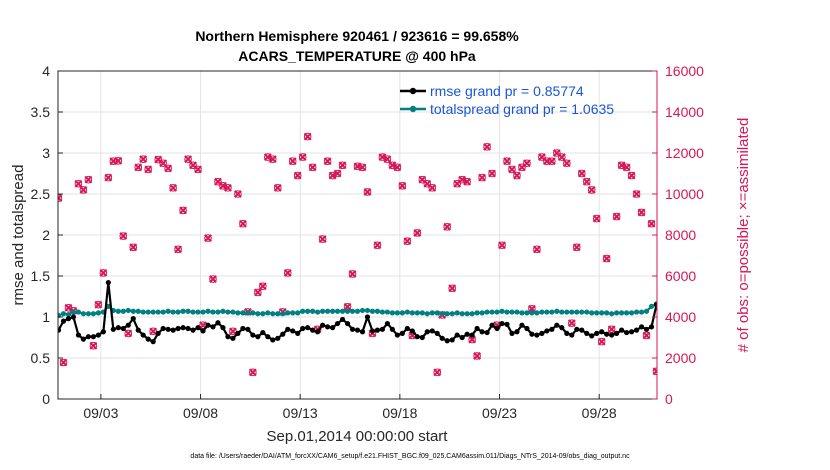  I want to click on x-tick-label: 09/18, so click(399, 413).